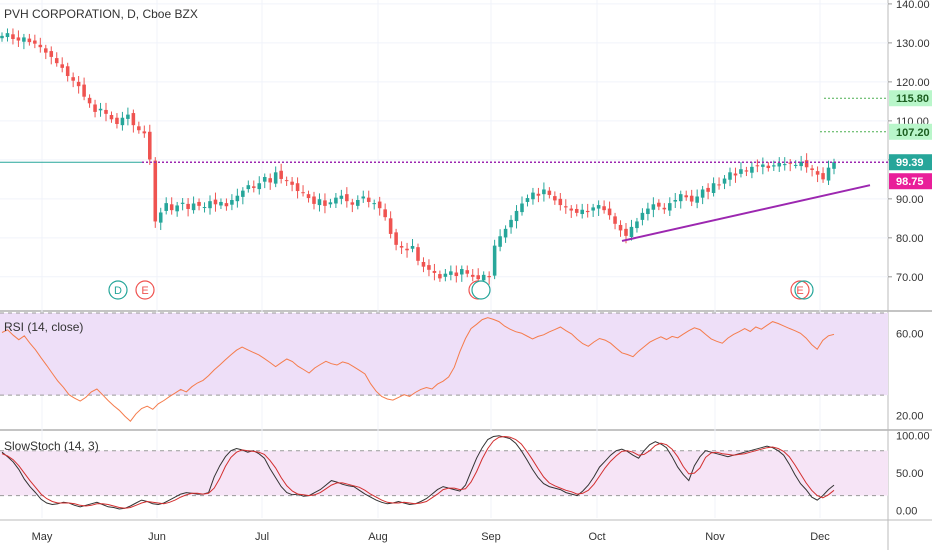 The width and height of the screenshot is (932, 550). Describe the element at coordinates (910, 163) in the screenshot. I see `price-label-text: 99.39` at that location.